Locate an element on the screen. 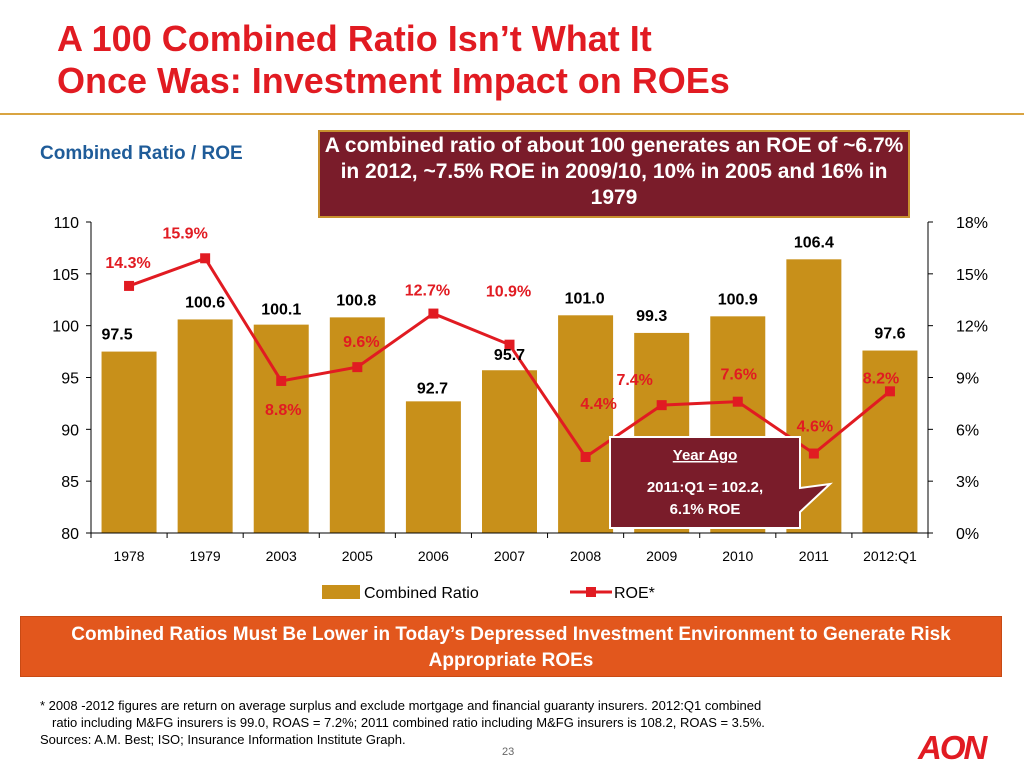  x-tick-label: 2012:Q1 is located at coordinates (890, 556).